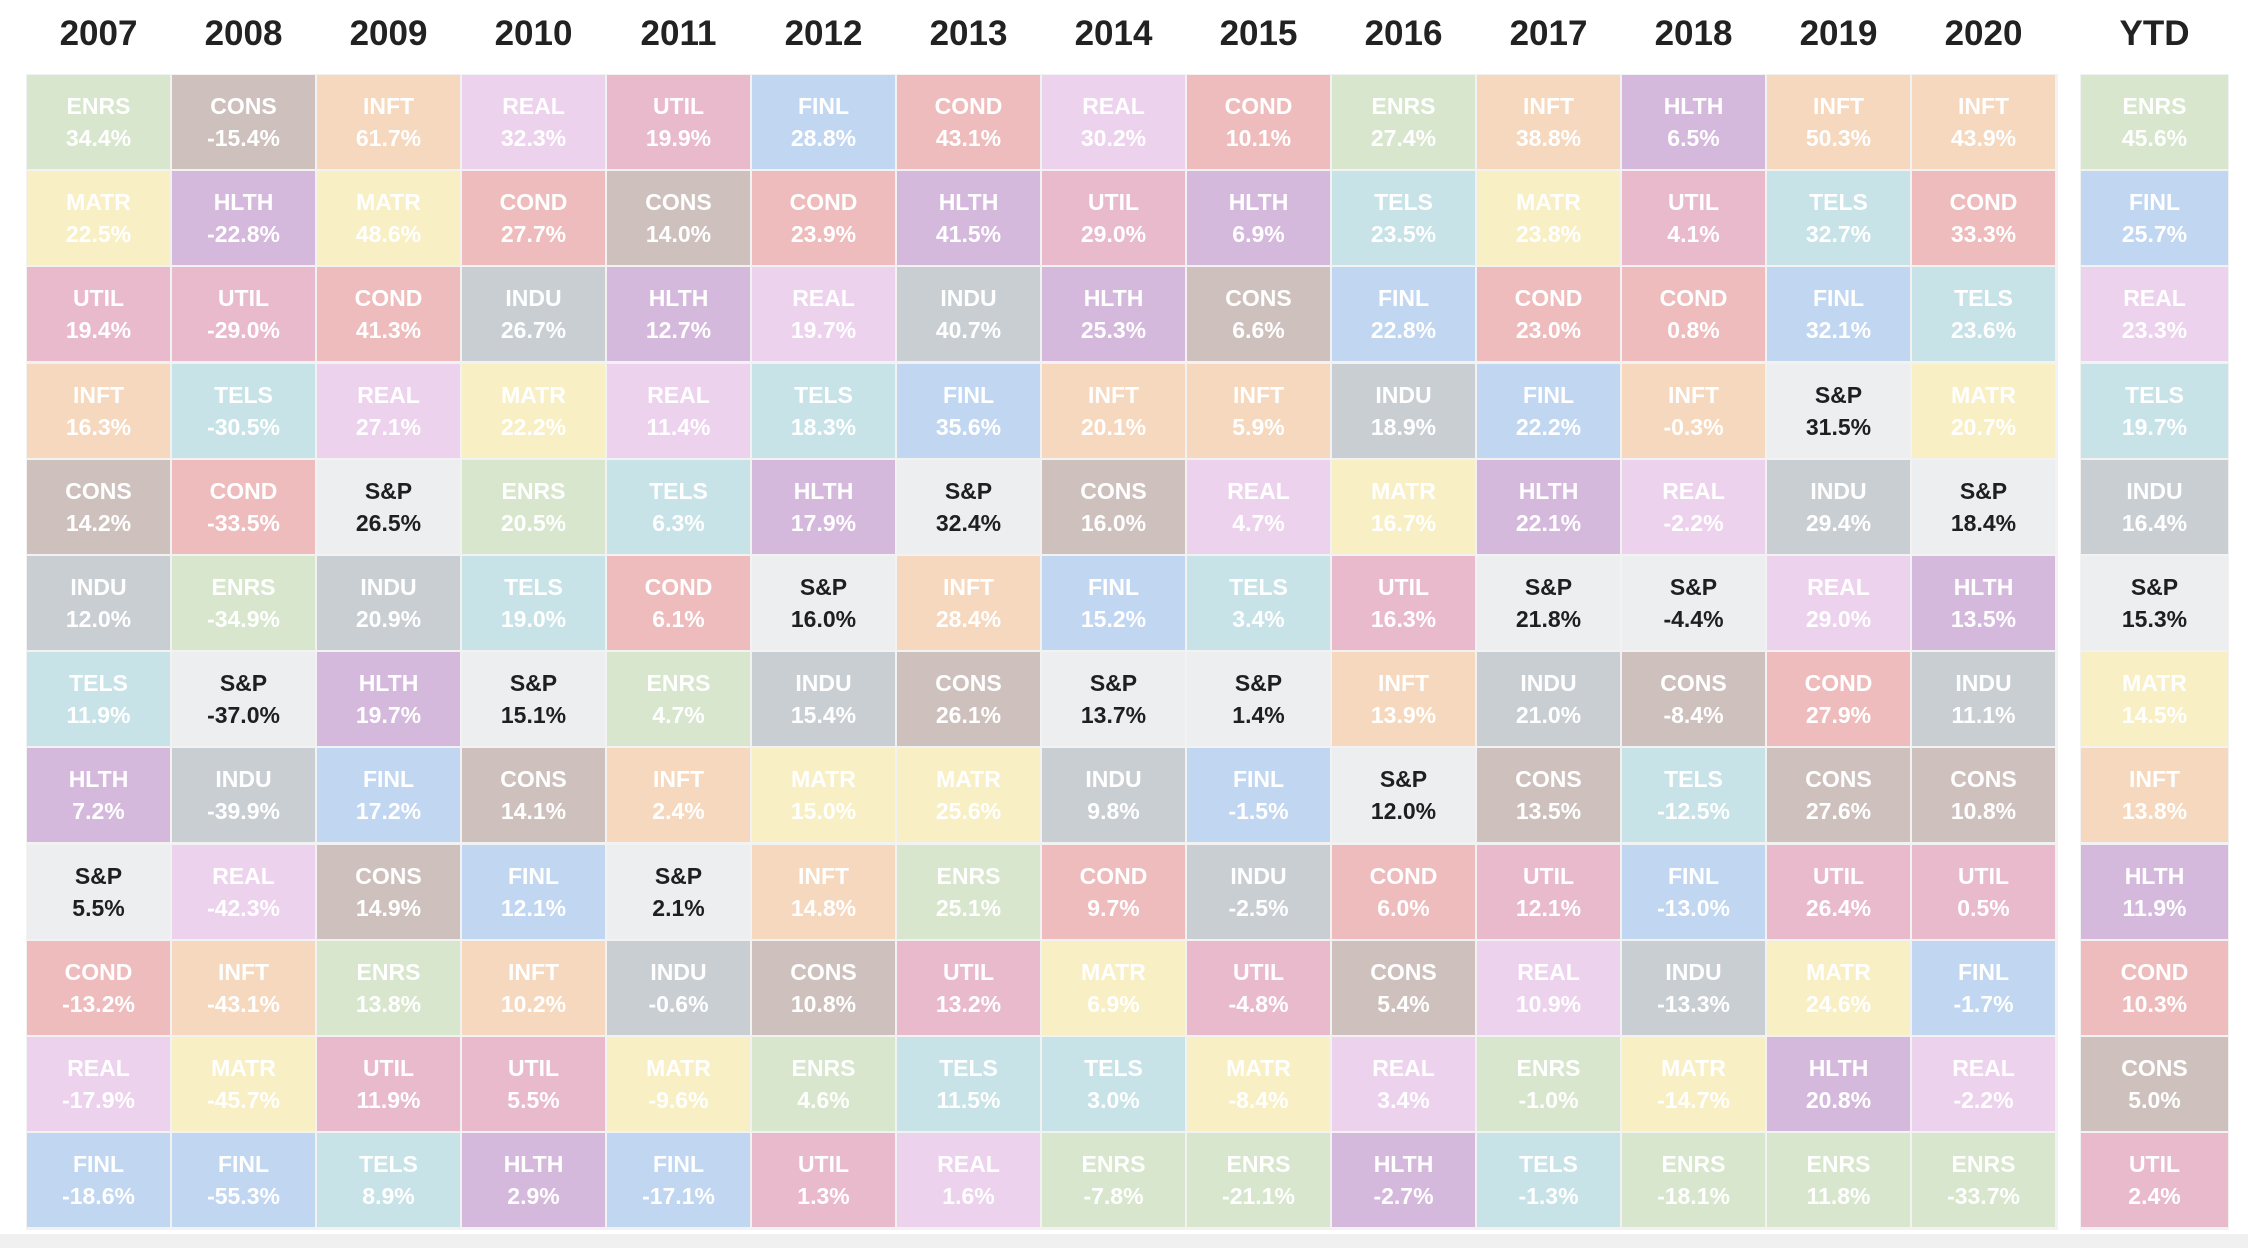 This screenshot has height=1248, width=2248. Describe the element at coordinates (1548, 715) in the screenshot. I see `sector-return: 21.0%` at that location.